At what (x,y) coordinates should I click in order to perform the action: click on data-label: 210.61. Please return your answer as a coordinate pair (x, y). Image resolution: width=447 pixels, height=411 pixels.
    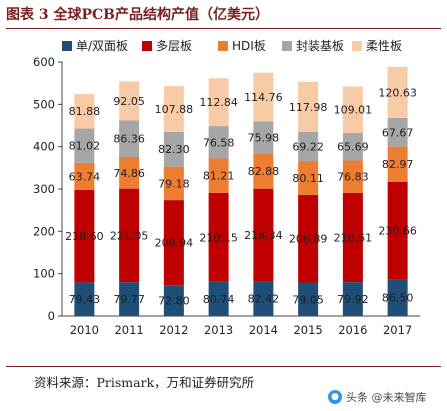
    Looking at the image, I should click on (353, 238).